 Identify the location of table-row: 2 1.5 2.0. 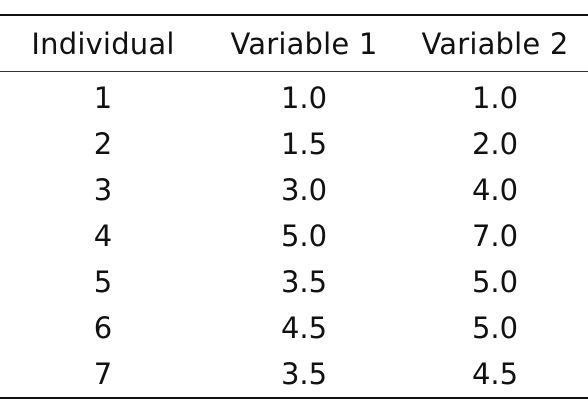
(294, 144).